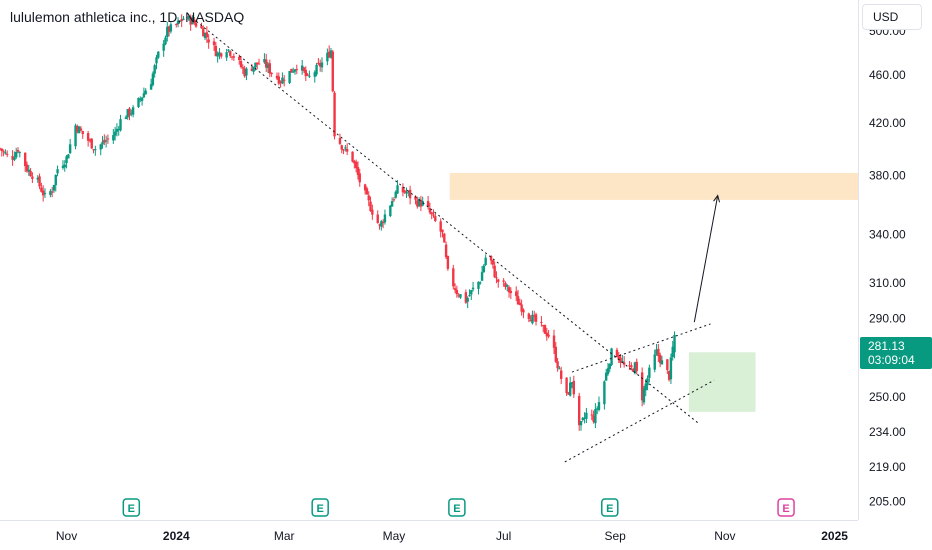 This screenshot has width=932, height=550. Describe the element at coordinates (722, 382) in the screenshot. I see `support-zone` at that location.